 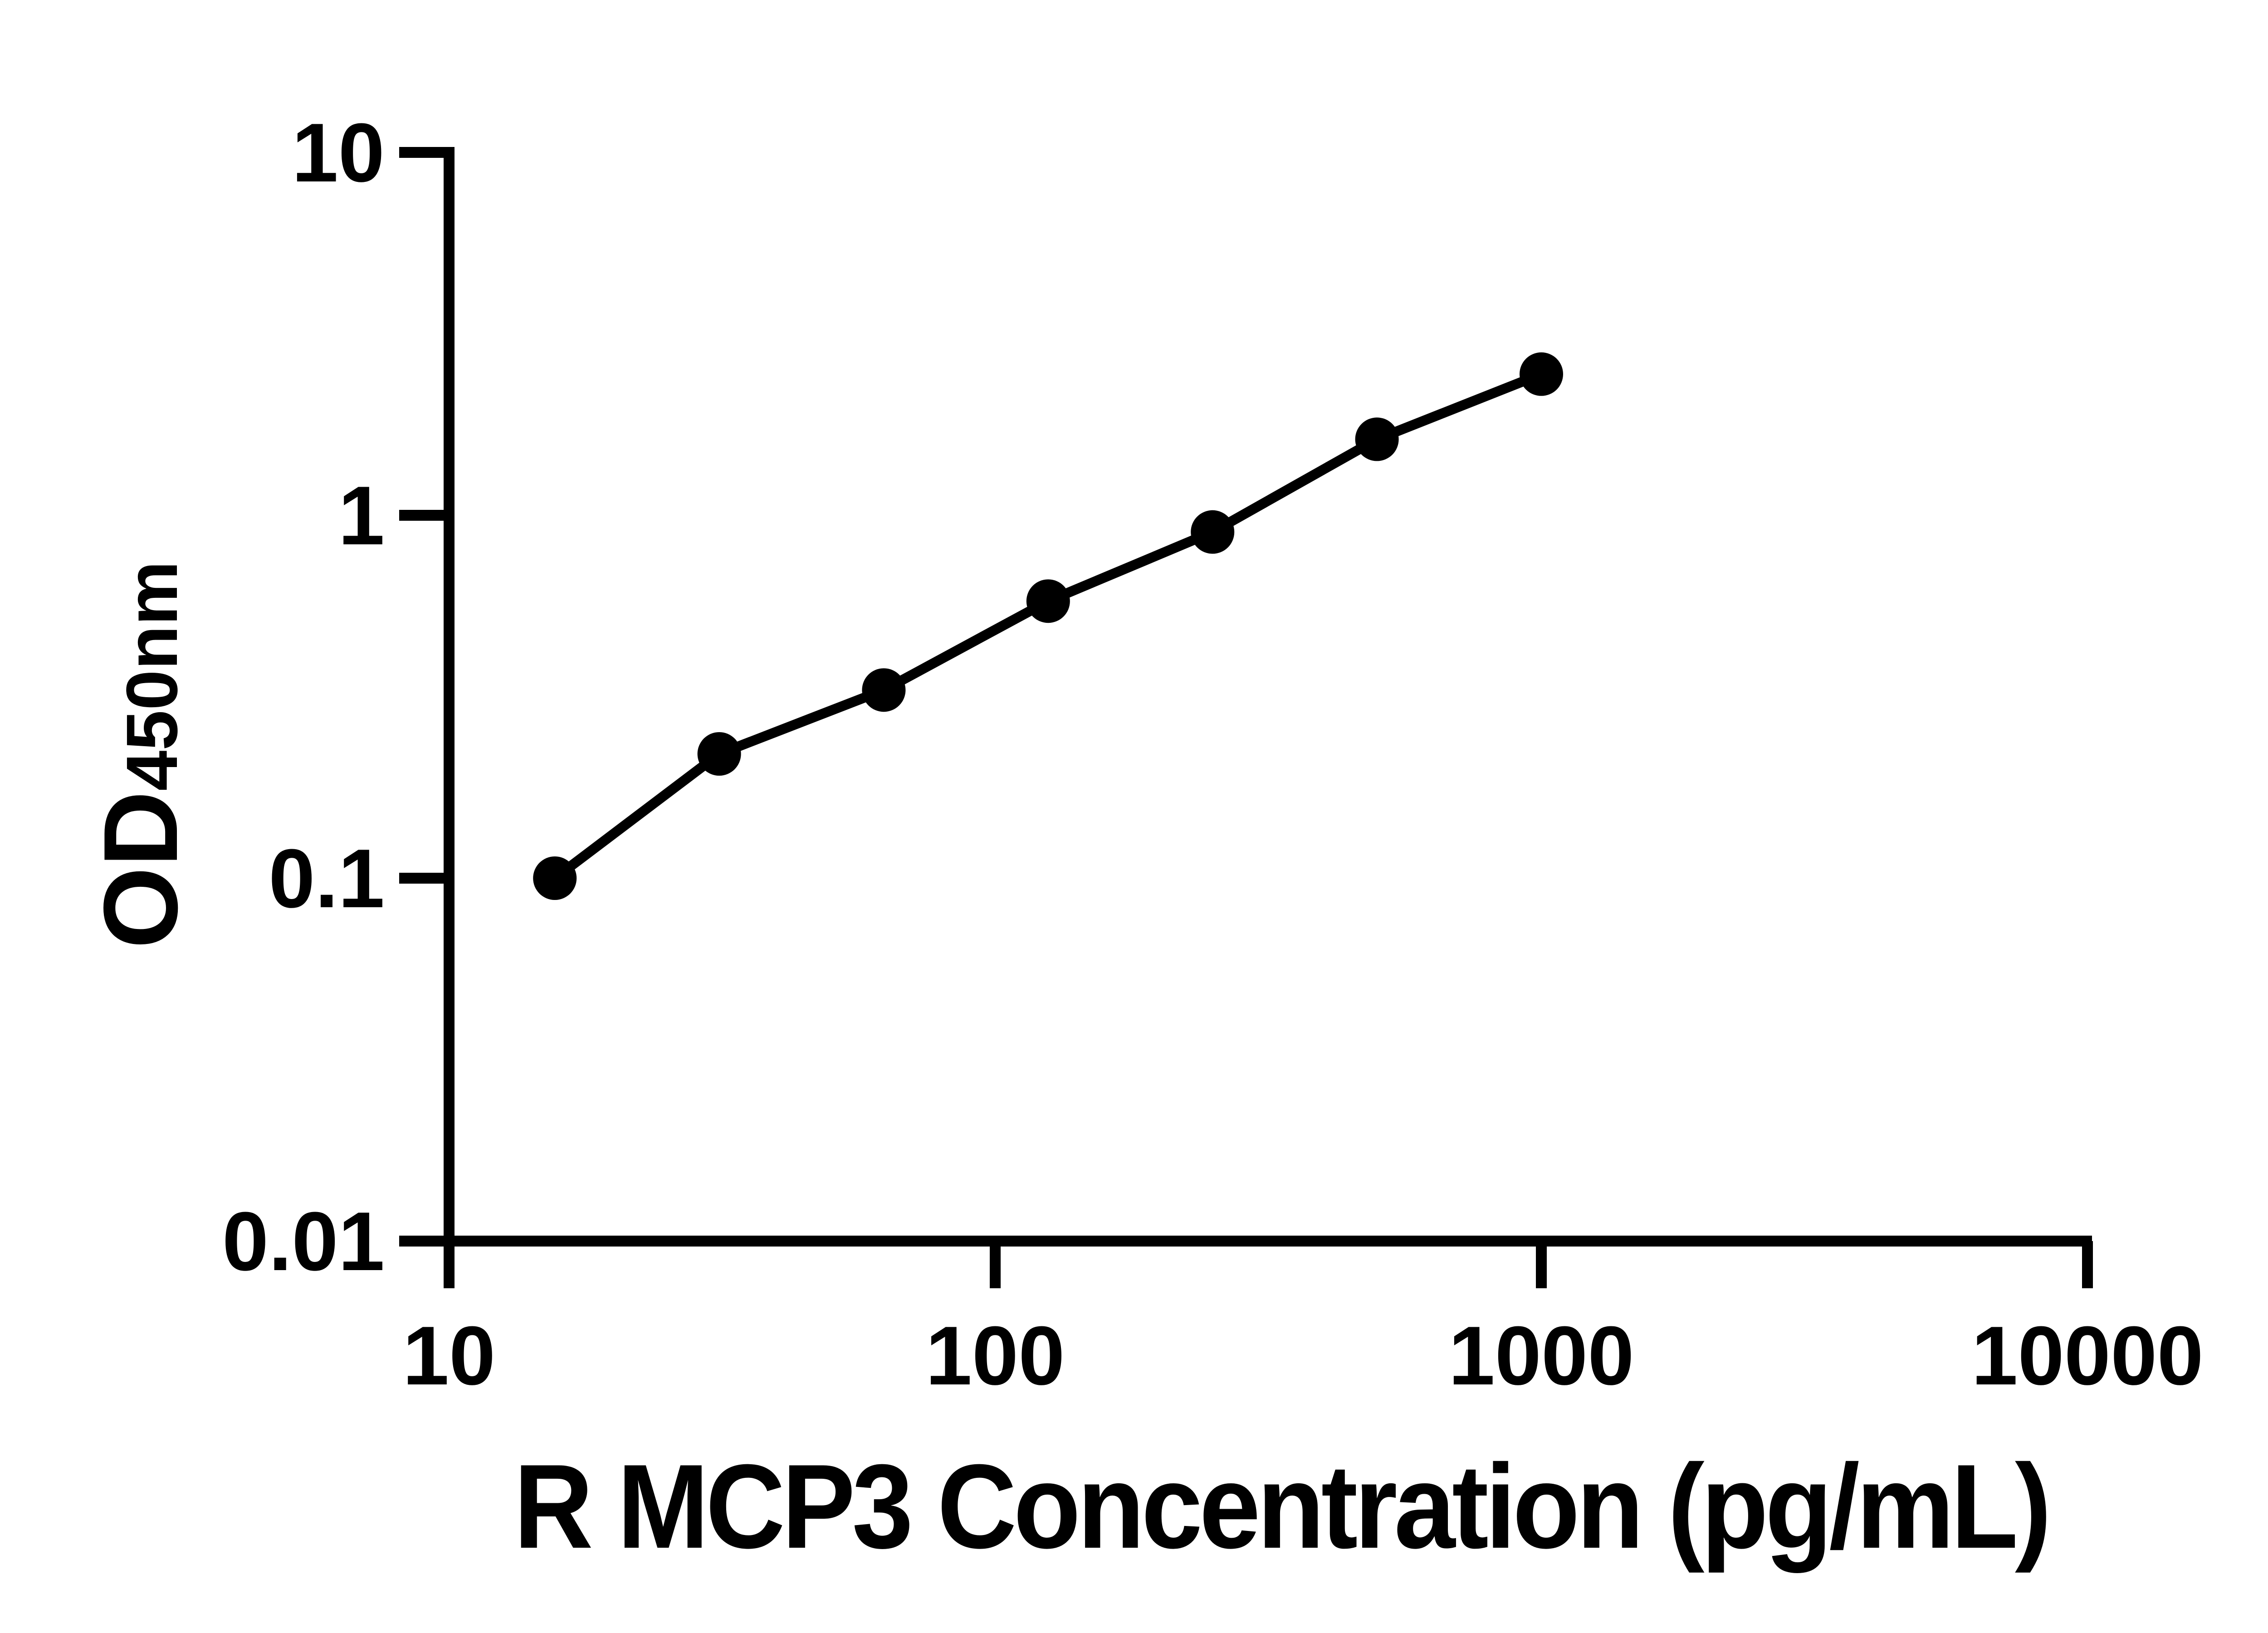 What do you see at coordinates (449, 1355) in the screenshot?
I see `x-axis-tick-label: 10` at bounding box center [449, 1355].